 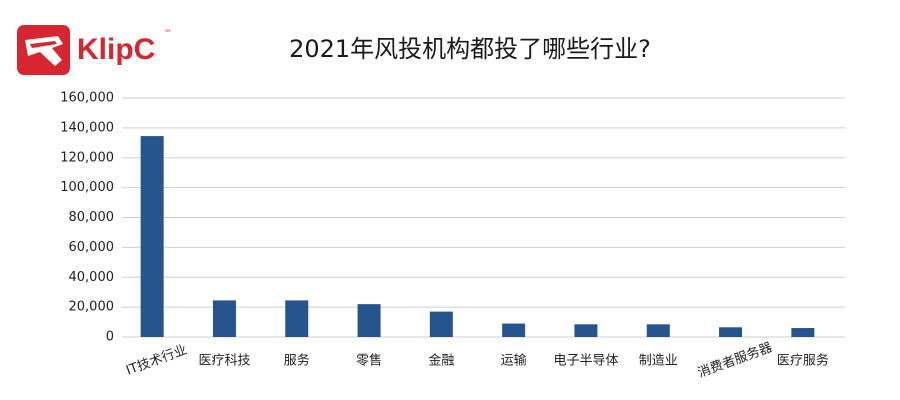 What do you see at coordinates (803, 361) in the screenshot?
I see `x-tick-label: 医疗服务` at bounding box center [803, 361].